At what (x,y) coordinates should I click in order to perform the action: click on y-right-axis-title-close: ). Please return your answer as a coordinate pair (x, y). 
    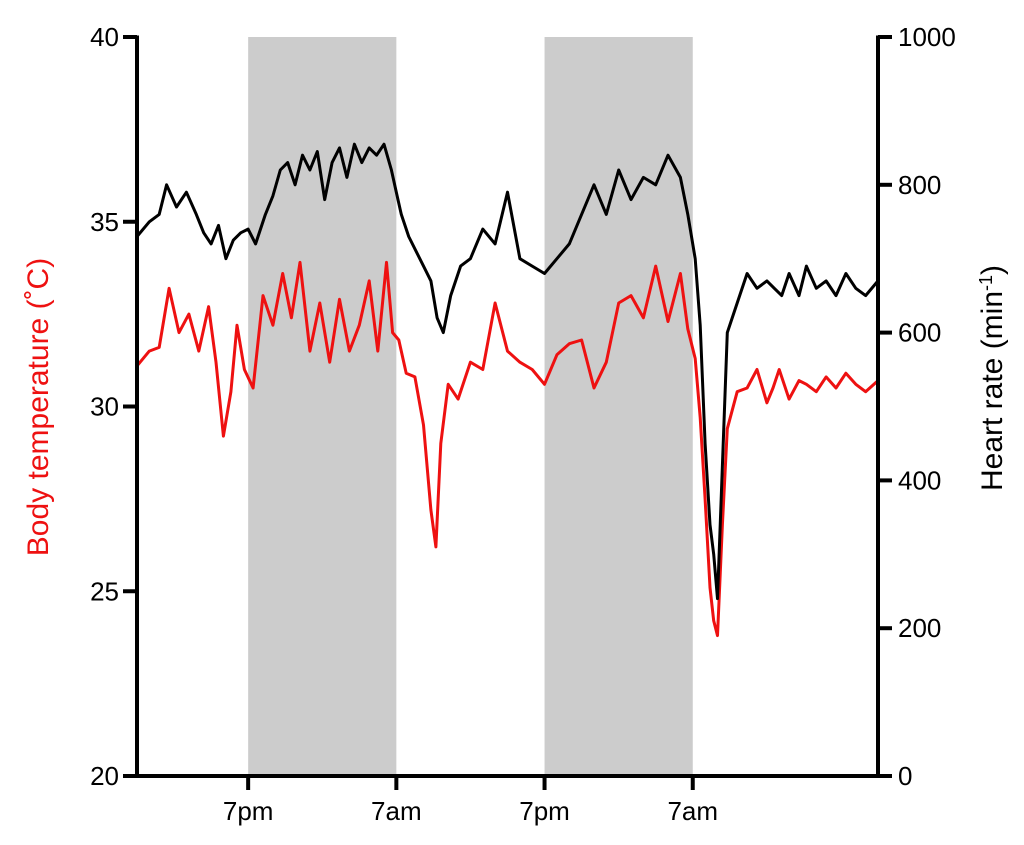
    Looking at the image, I should click on (992, 270).